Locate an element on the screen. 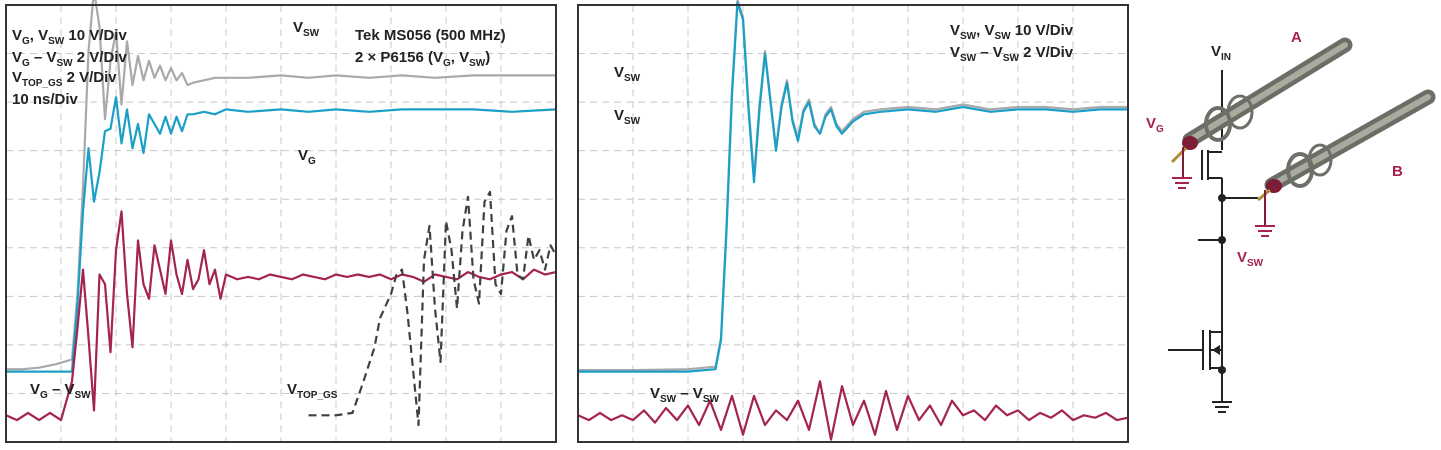 The width and height of the screenshot is (1441, 450). right-label-vsw-1: VSW is located at coordinates (627, 74).